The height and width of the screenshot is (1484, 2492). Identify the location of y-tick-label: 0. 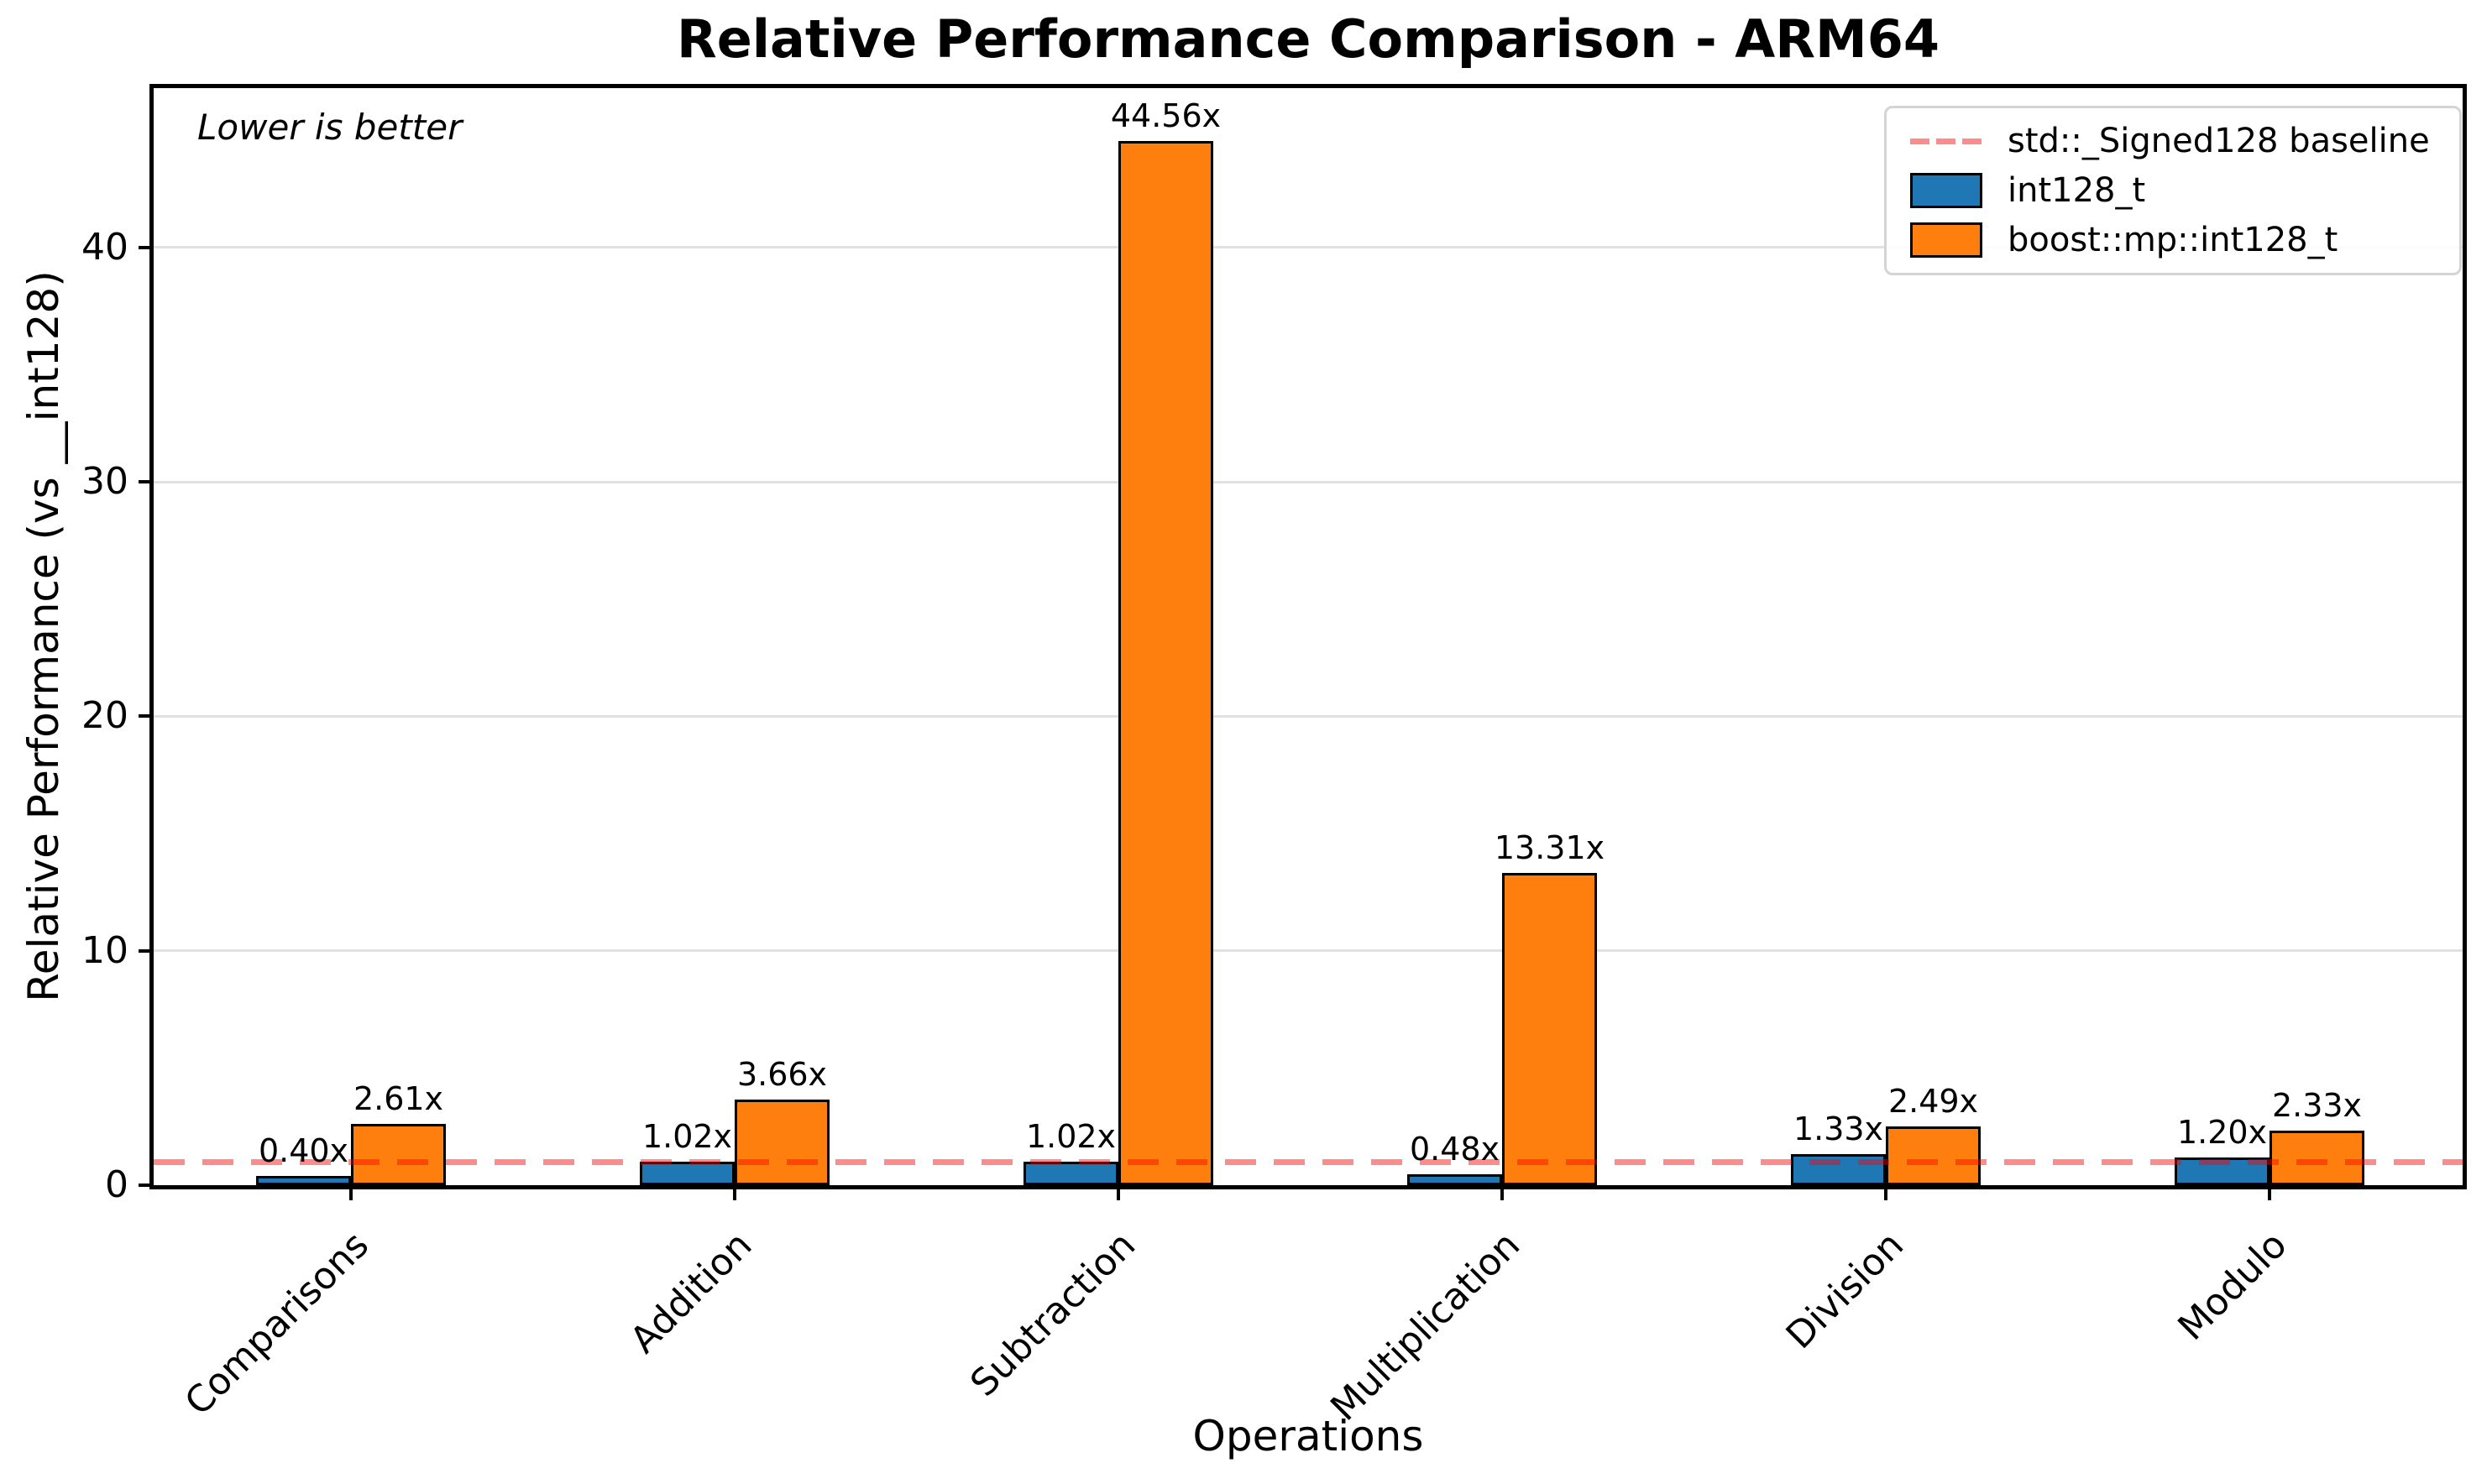
(117, 1184).